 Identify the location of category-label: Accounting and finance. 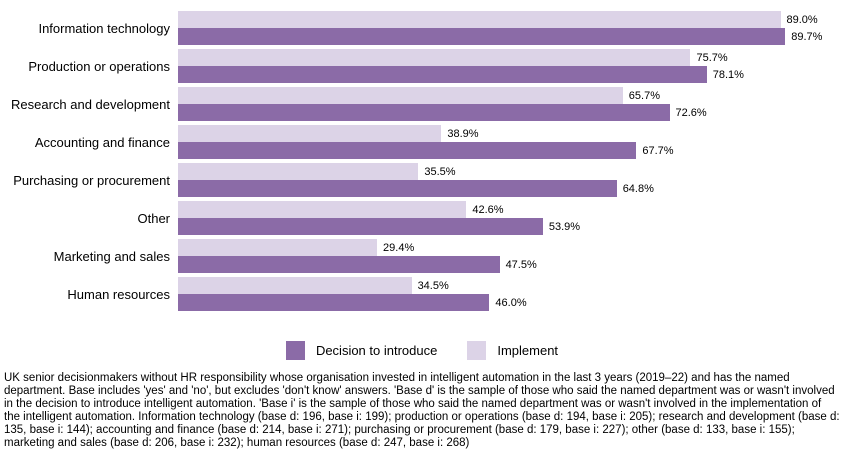
(102, 142).